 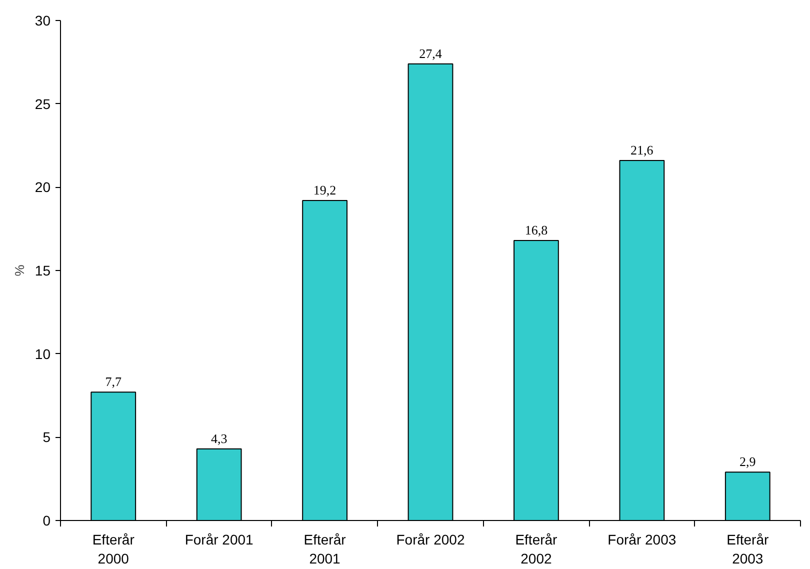 I want to click on y-tick-label: 20, so click(x=42, y=187).